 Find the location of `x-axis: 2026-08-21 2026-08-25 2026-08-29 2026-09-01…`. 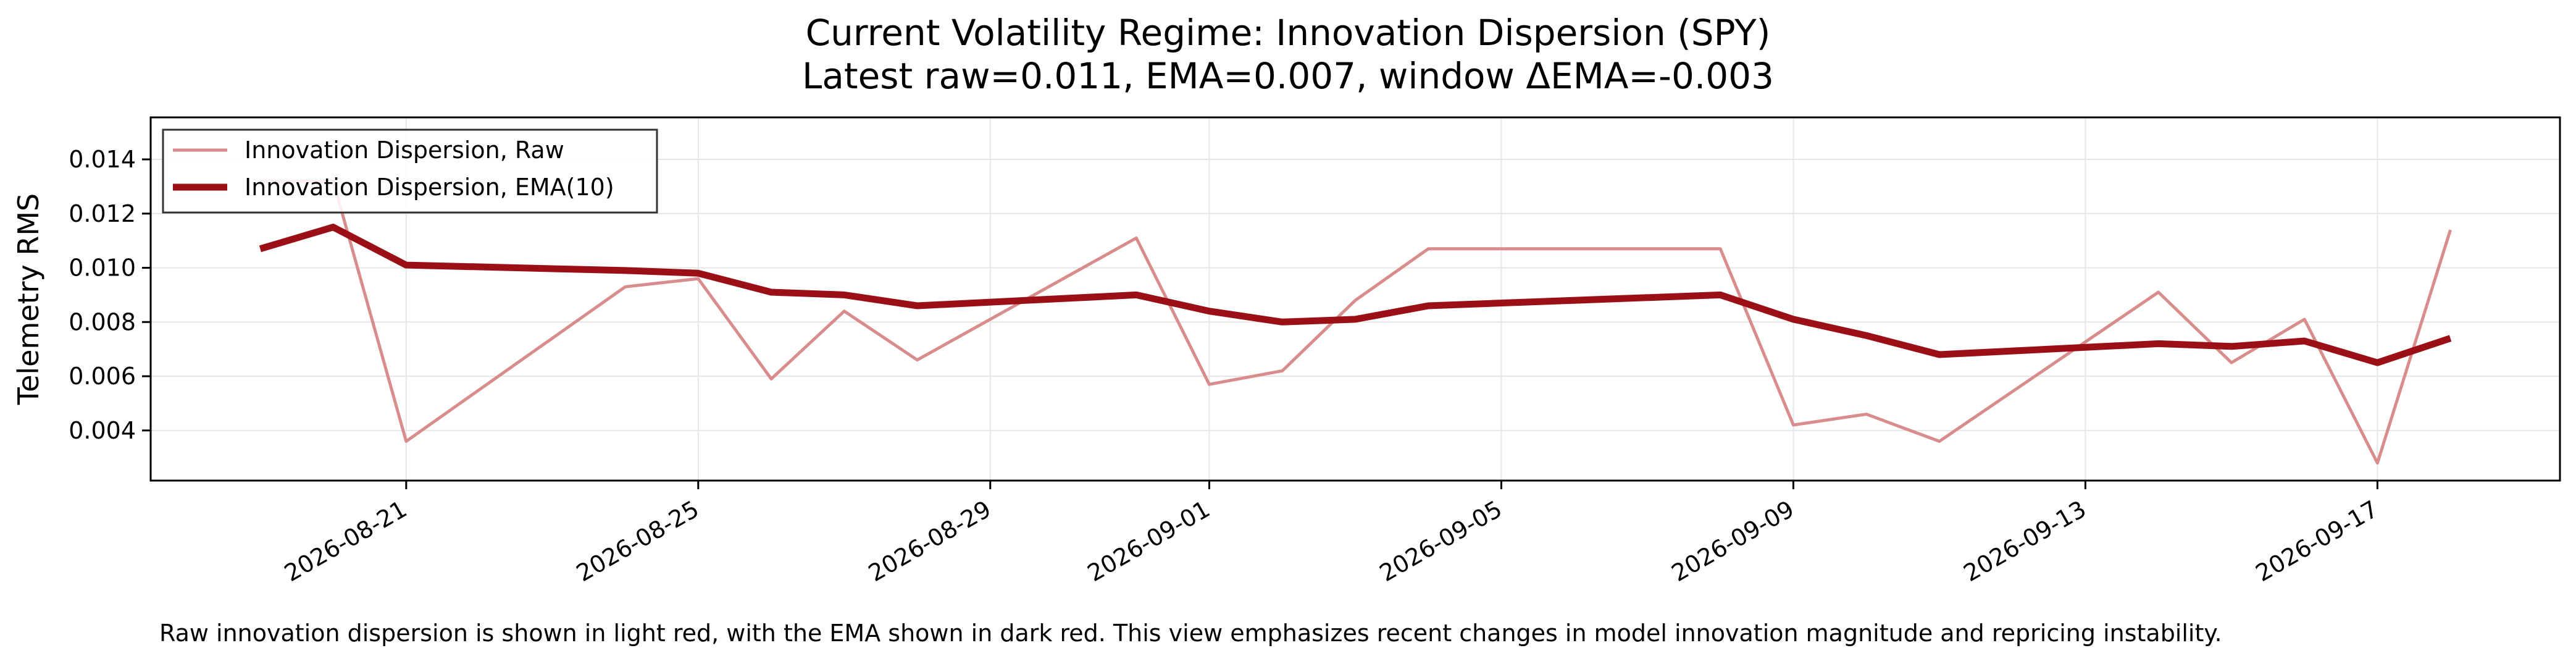

x-axis: 2026-08-21 2026-08-25 2026-08-29 2026-09-01… is located at coordinates (1332, 534).